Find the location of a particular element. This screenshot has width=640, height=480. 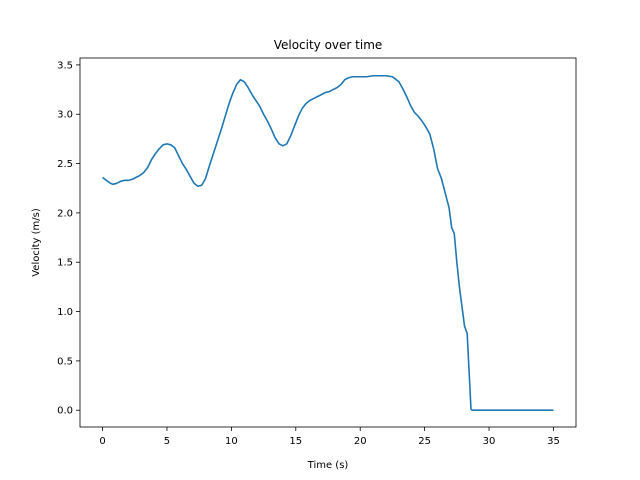

x-tick-label: 10 is located at coordinates (231, 441).